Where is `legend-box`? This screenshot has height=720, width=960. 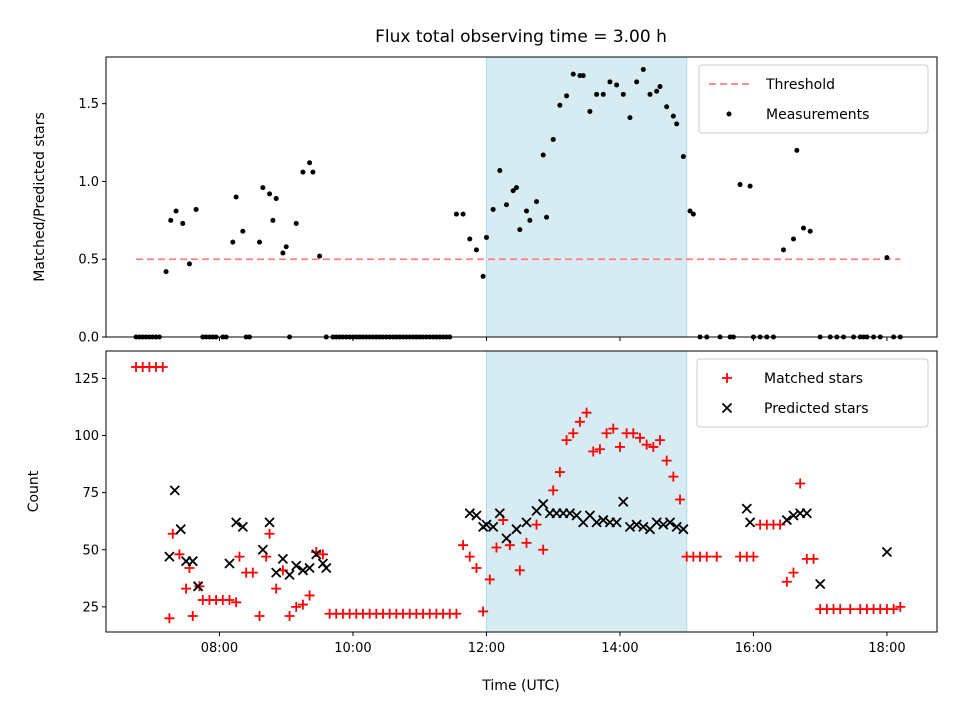
legend-box is located at coordinates (812, 393).